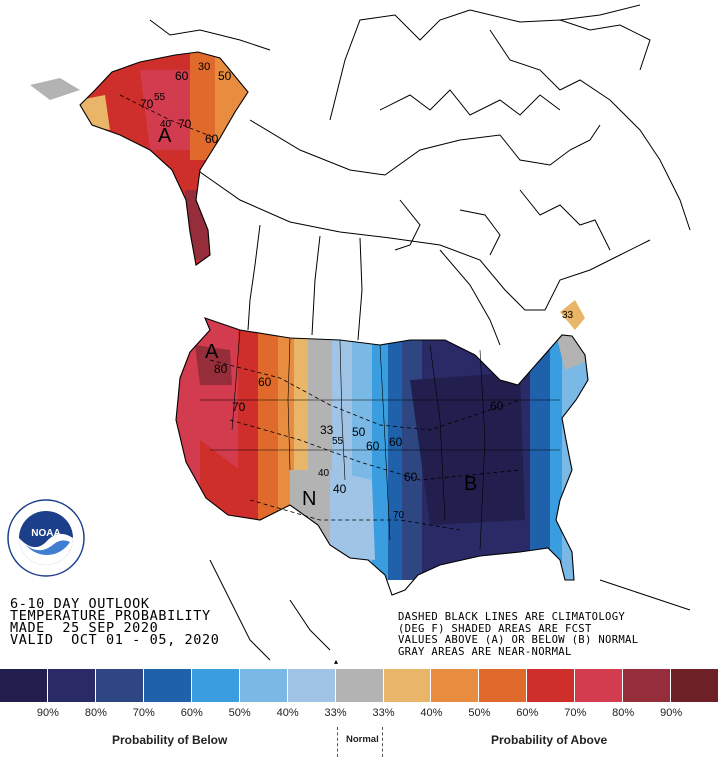  I want to click on alaska-label-60a: 60, so click(182, 76).